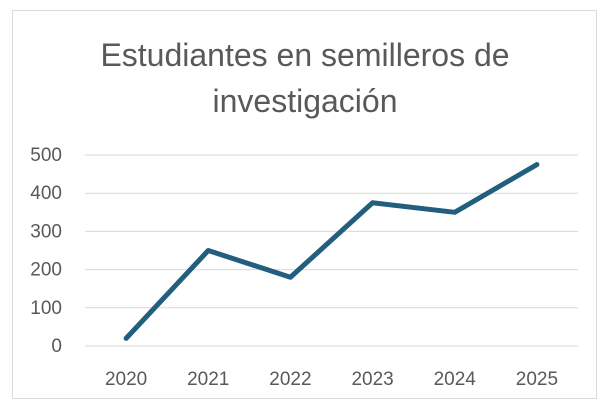 Image resolution: width=609 pixels, height=402 pixels. Describe the element at coordinates (290, 379) in the screenshot. I see `x-tick-label: 2022` at that location.